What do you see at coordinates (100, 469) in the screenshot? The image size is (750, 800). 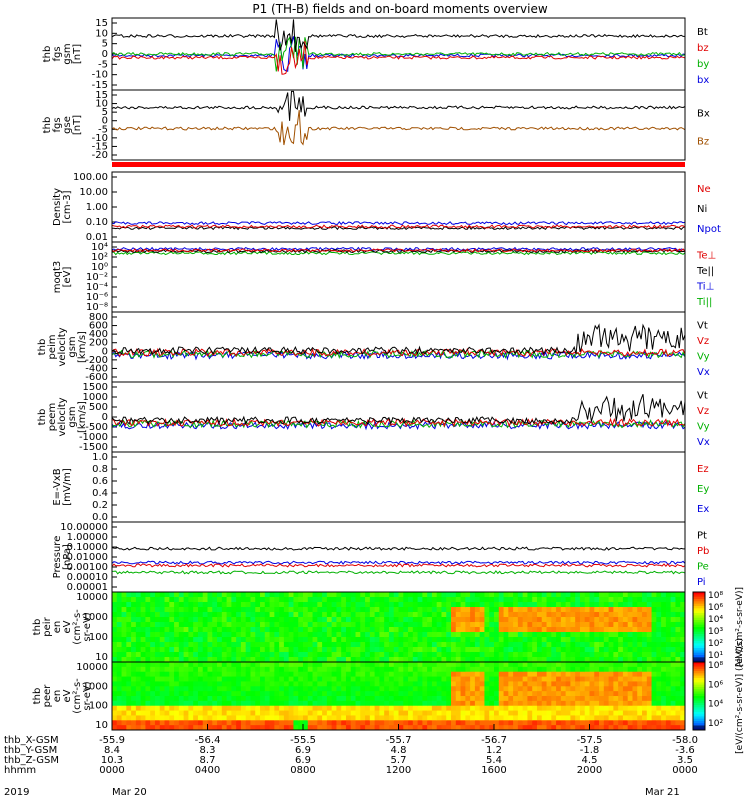 I see `y-tick-label: 0.8` at bounding box center [100, 469].